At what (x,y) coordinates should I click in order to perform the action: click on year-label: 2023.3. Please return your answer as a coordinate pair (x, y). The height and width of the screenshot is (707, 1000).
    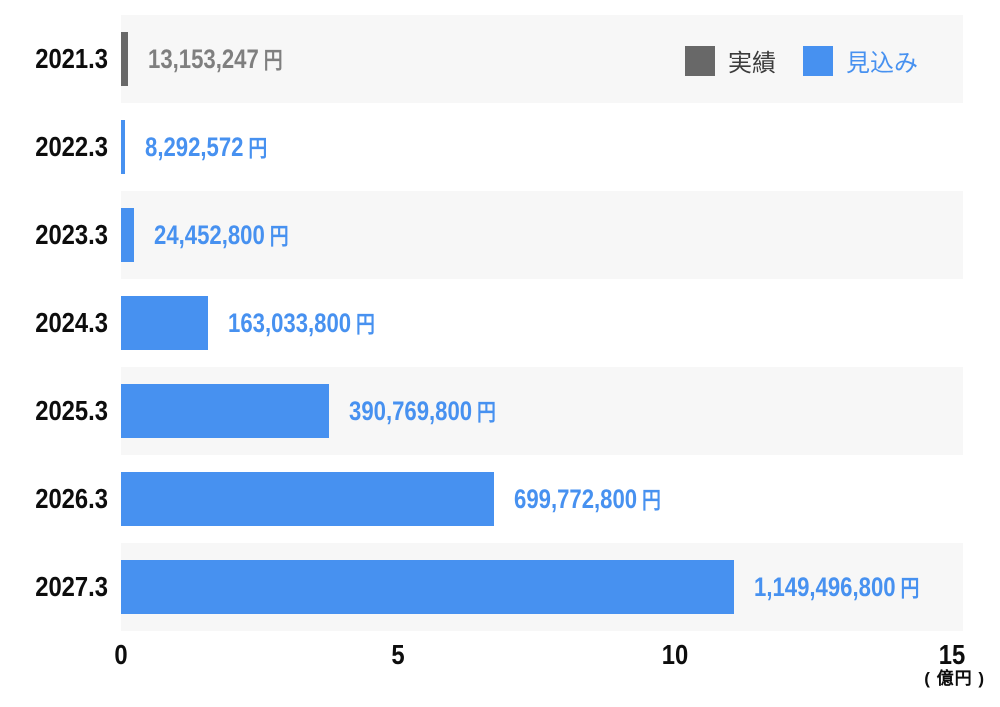
    Looking at the image, I should click on (71, 234).